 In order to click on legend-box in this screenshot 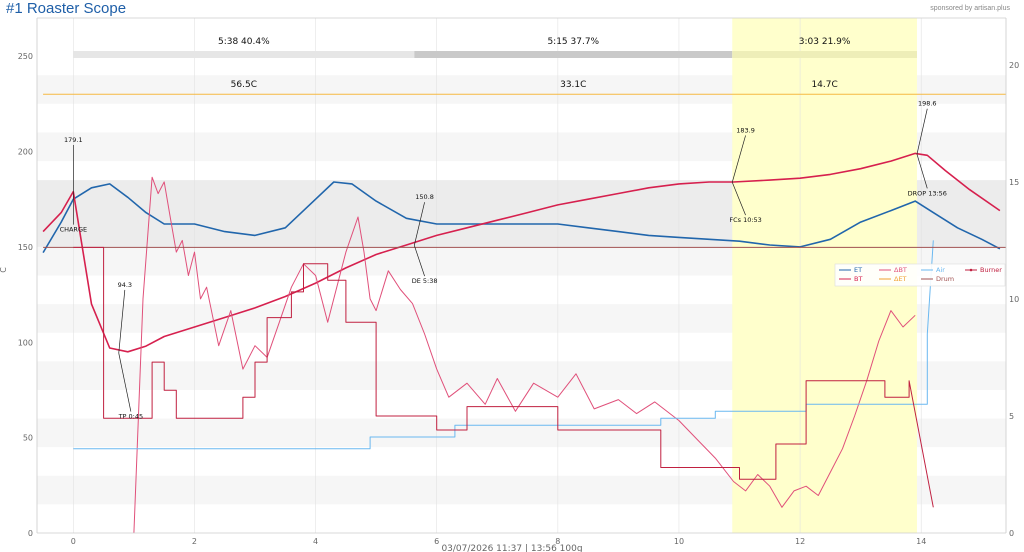, I will do `click(920, 275)`.